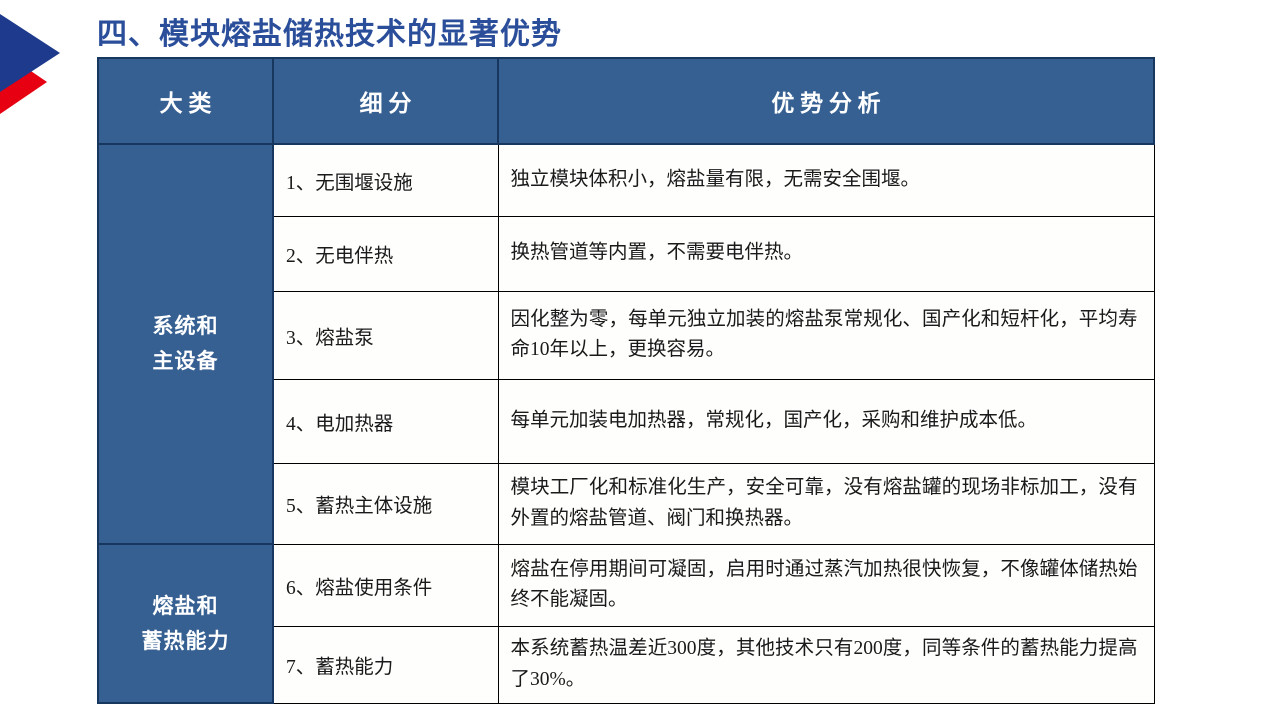  Describe the element at coordinates (385, 664) in the screenshot. I see `subdivision-cell: 7、蓄热能力` at that location.